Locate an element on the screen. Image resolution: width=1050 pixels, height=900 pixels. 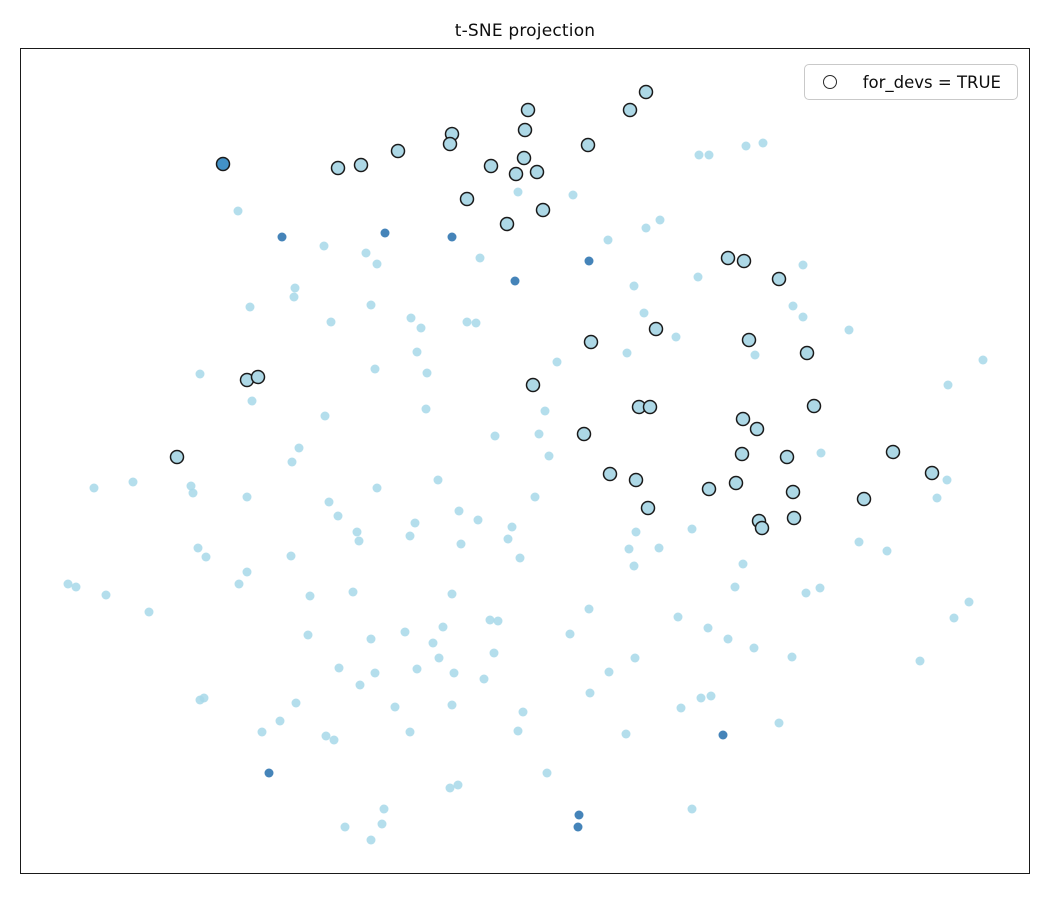
legend: for_devs = TRUE is located at coordinates (910, 82).